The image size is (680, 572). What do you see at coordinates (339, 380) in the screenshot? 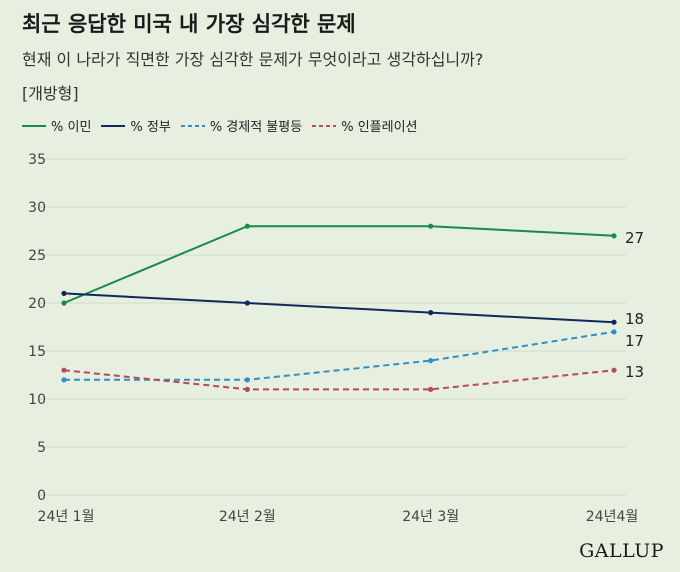
I see `series-line-inflation` at bounding box center [339, 380].